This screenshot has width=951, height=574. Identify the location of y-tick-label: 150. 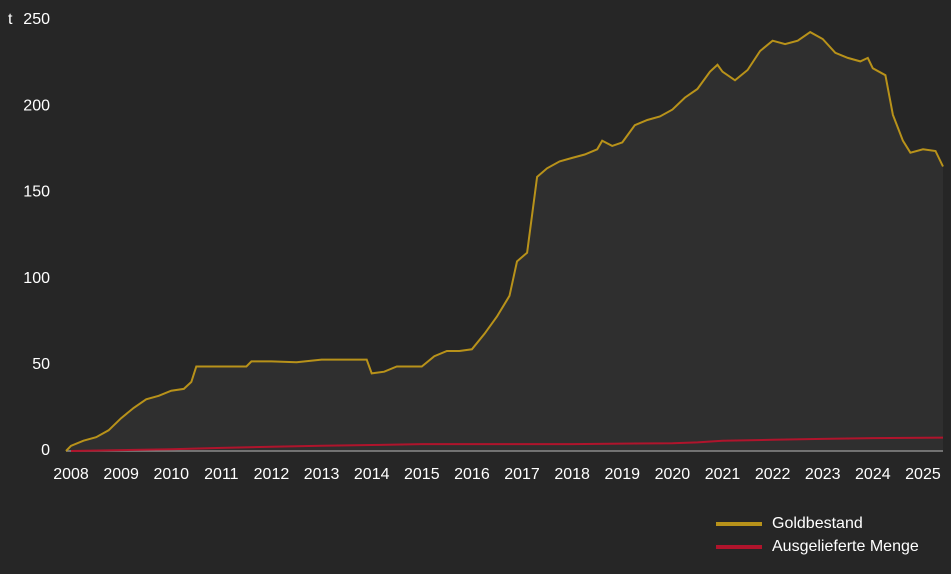
(36, 192).